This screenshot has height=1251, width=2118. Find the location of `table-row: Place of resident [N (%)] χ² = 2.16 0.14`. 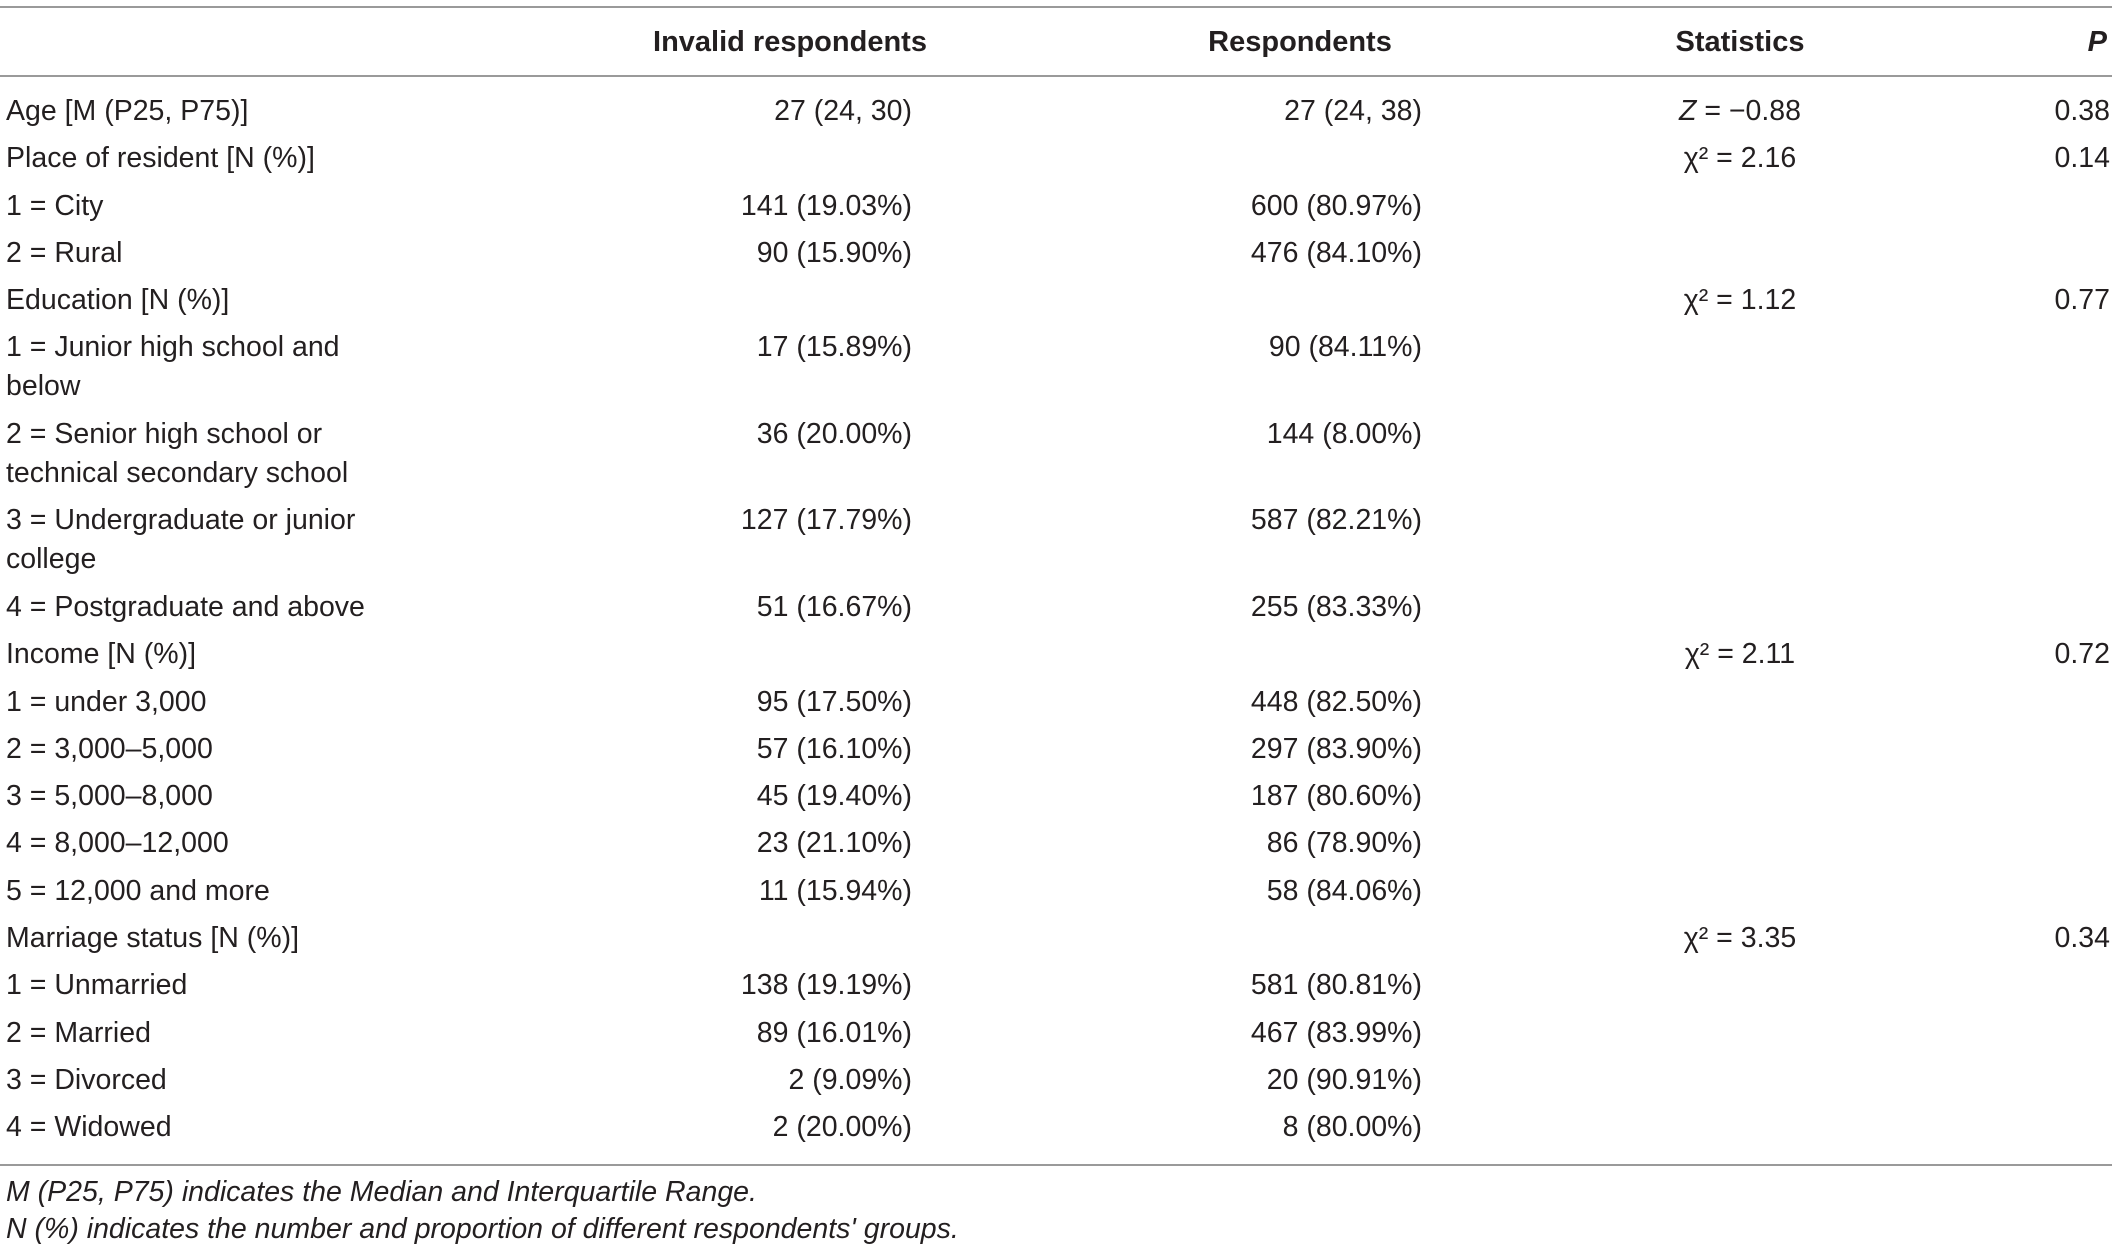

table-row: Place of resident [N (%)] χ² = 2.16 0.14 is located at coordinates (1059, 159).